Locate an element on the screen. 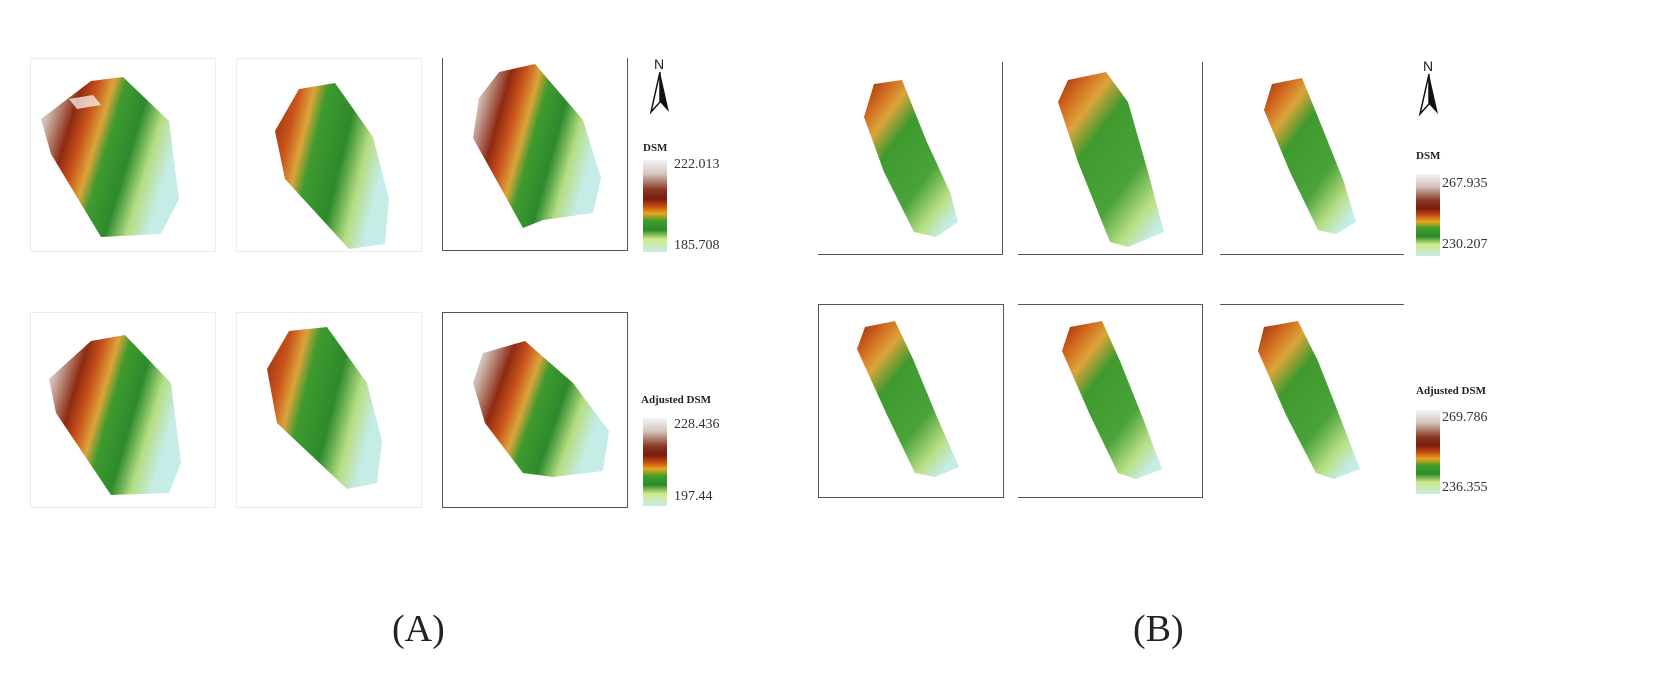 The width and height of the screenshot is (1654, 692). dsm-legend-min: 185.708 is located at coordinates (697, 245).